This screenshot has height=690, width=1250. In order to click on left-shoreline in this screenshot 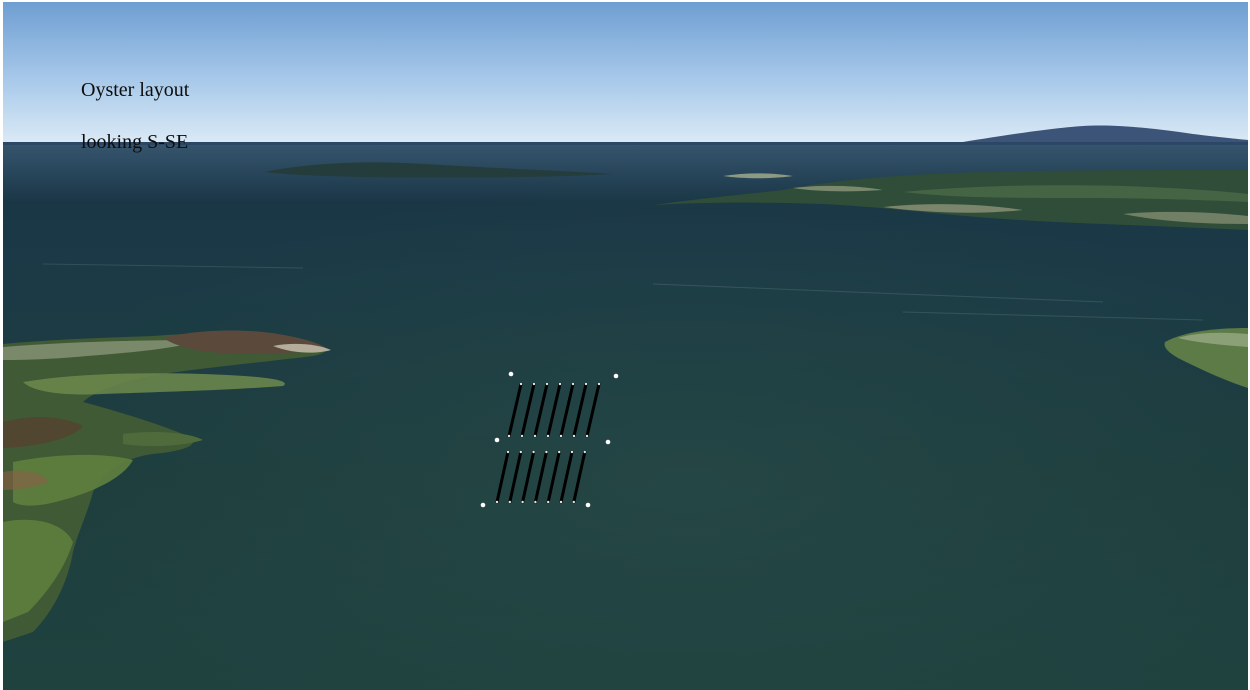, I will do `click(164, 487)`.